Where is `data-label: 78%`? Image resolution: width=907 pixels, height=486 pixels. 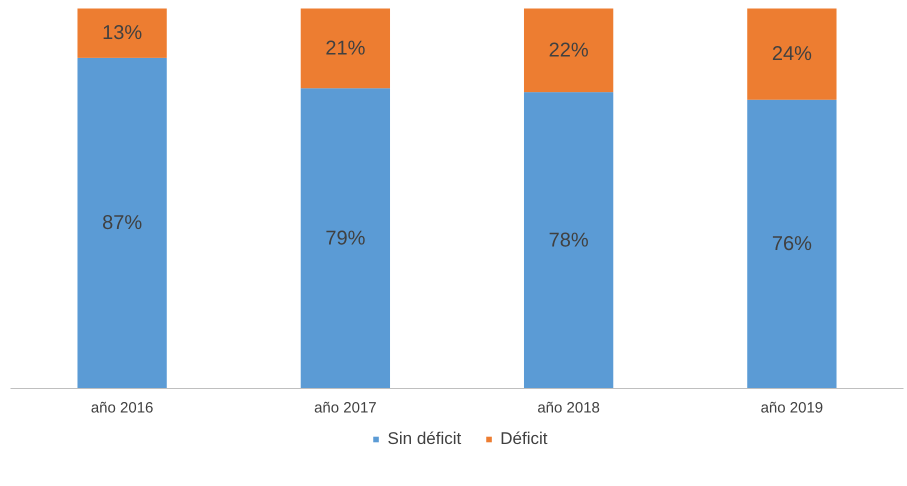 data-label: 78% is located at coordinates (568, 240).